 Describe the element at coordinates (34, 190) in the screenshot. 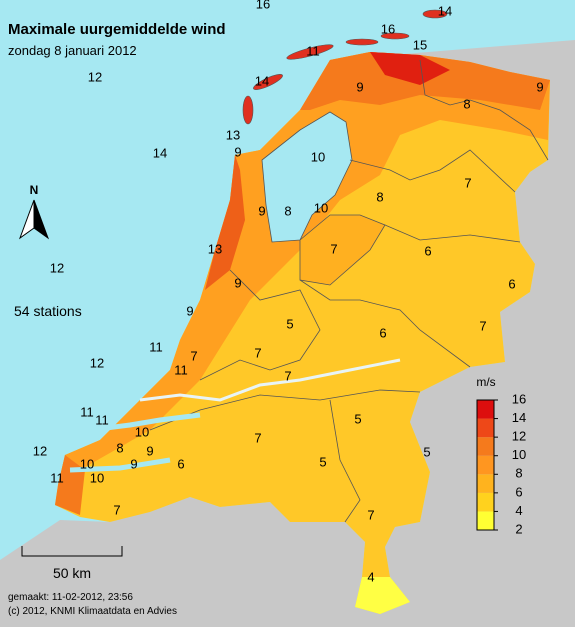

I see `compass-label: N` at that location.